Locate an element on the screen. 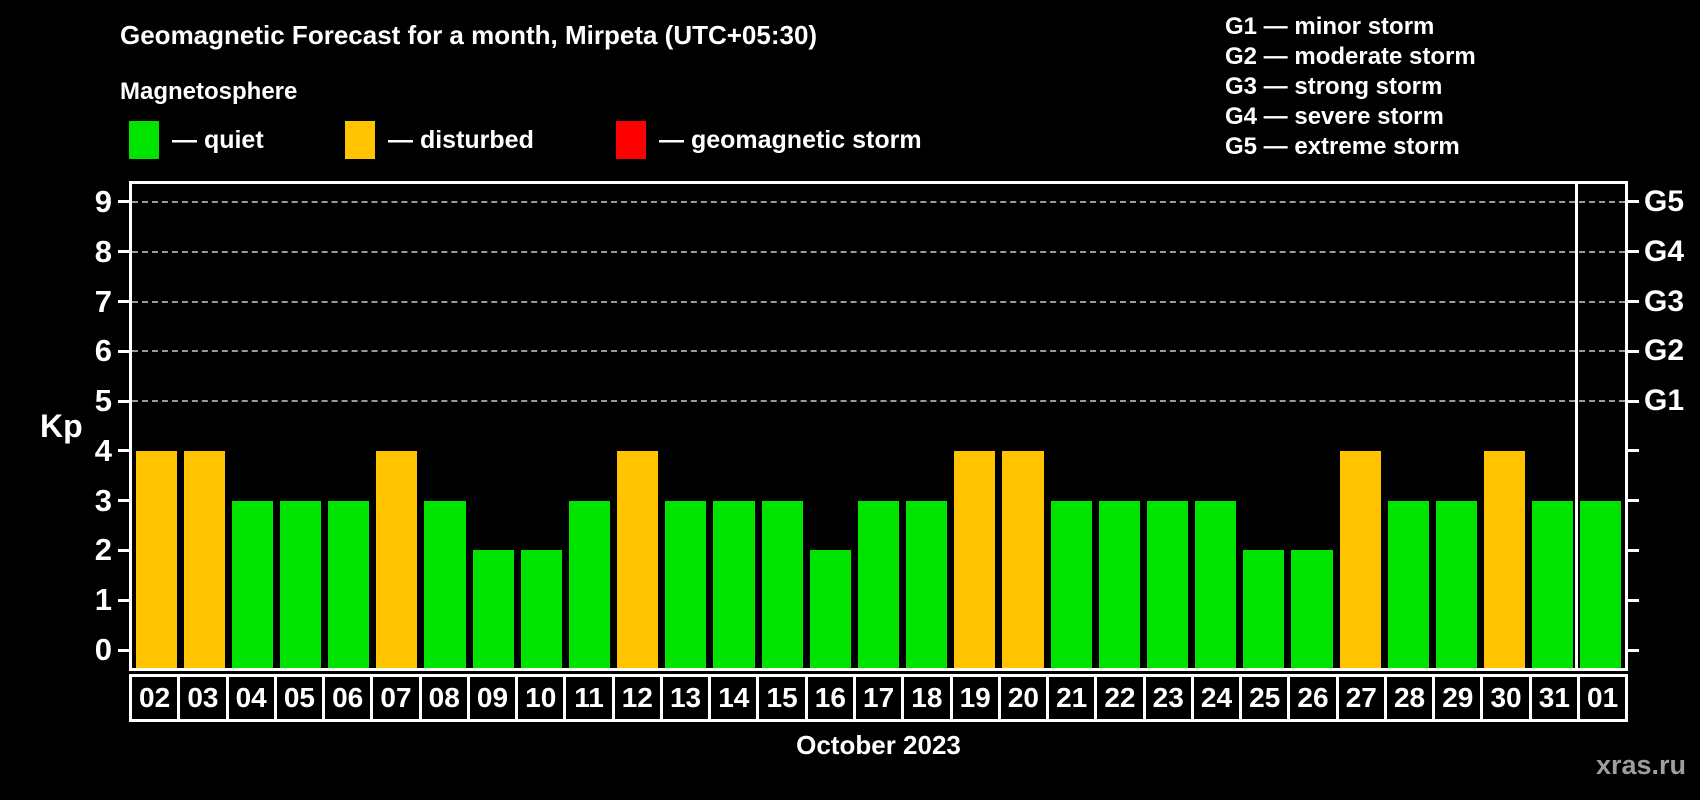 The image size is (1700, 800). date-cell-01: 01 is located at coordinates (1602, 698).